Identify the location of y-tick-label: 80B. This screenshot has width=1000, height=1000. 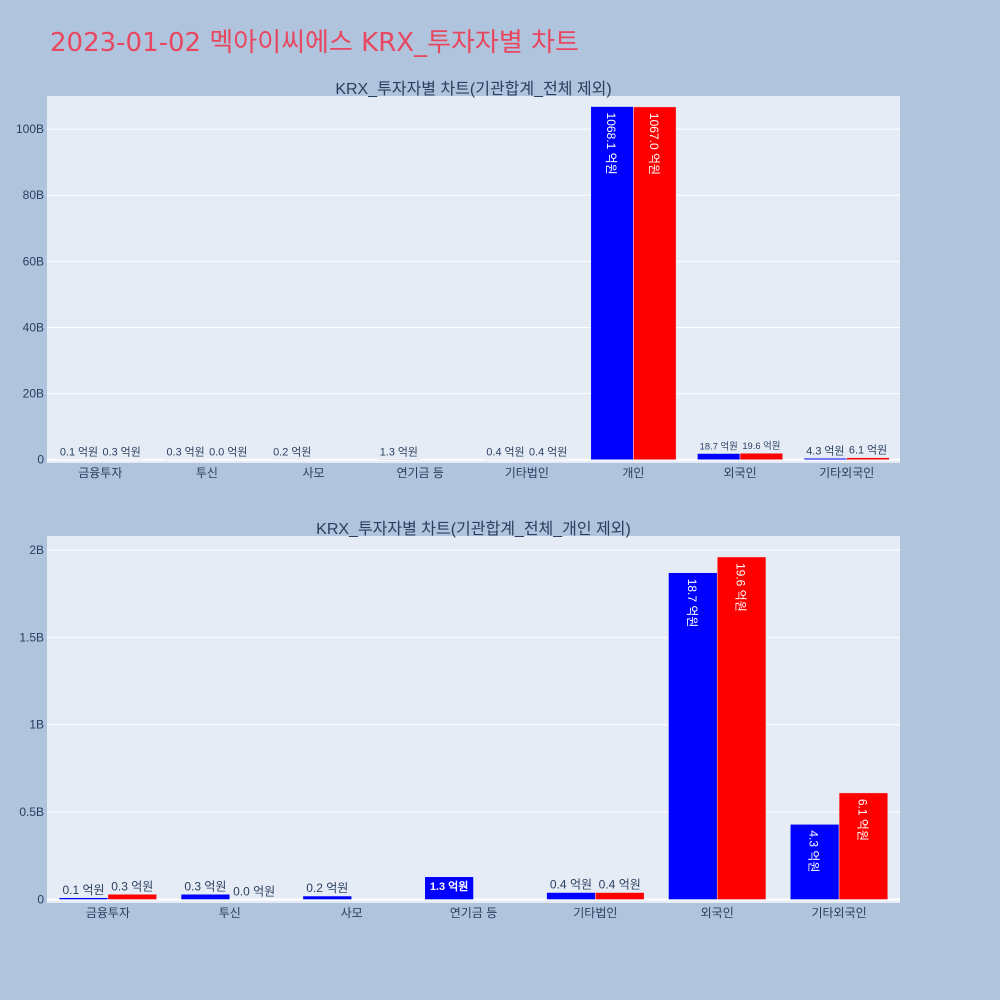
(33, 195).